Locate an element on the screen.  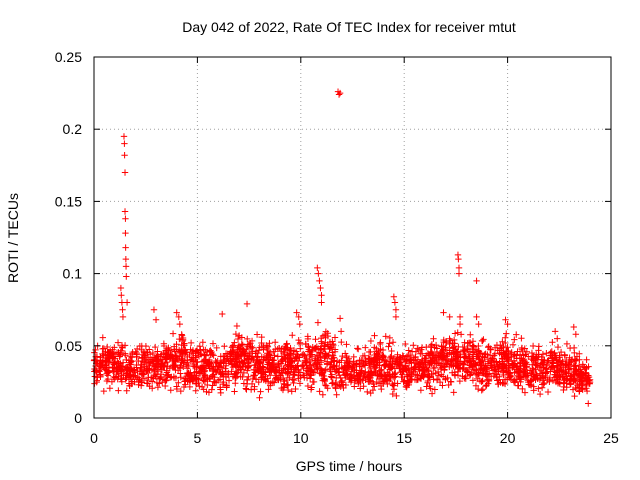
x-tick-label: 5 is located at coordinates (198, 438).